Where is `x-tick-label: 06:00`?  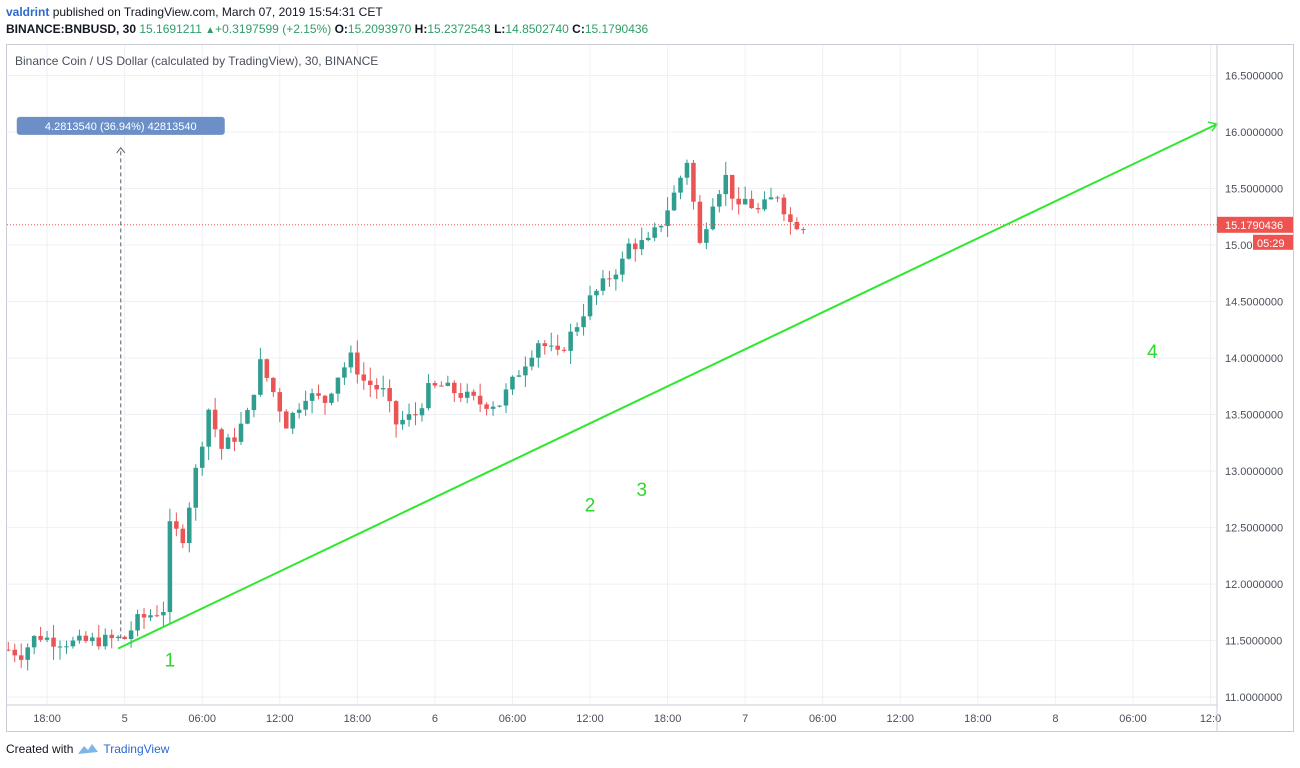
x-tick-label: 06:00 is located at coordinates (202, 719).